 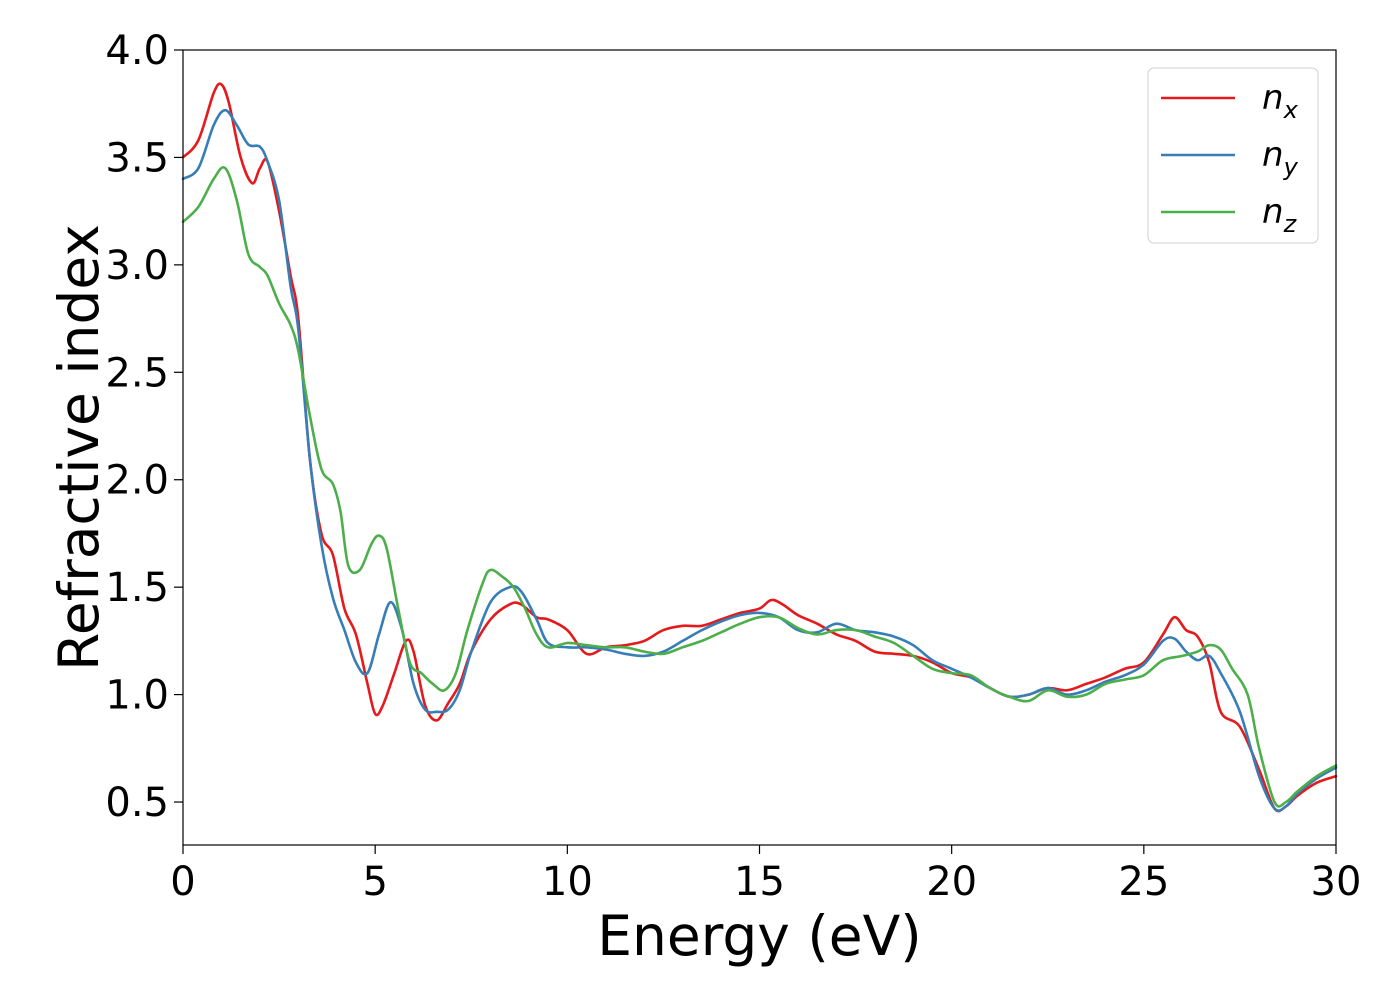 I want to click on x-tick-label: 0, so click(x=182, y=882).